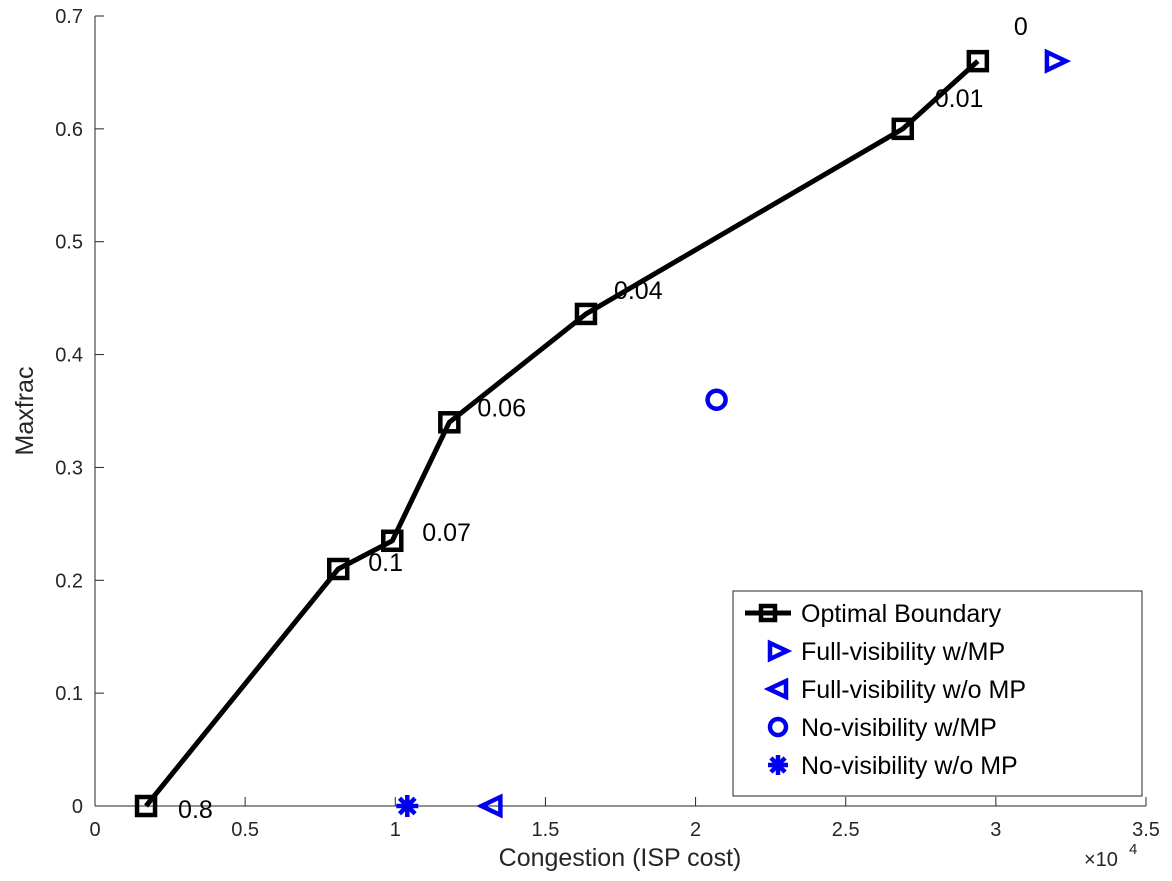  I want to click on y-tick-label: 0.6, so click(69, 130).